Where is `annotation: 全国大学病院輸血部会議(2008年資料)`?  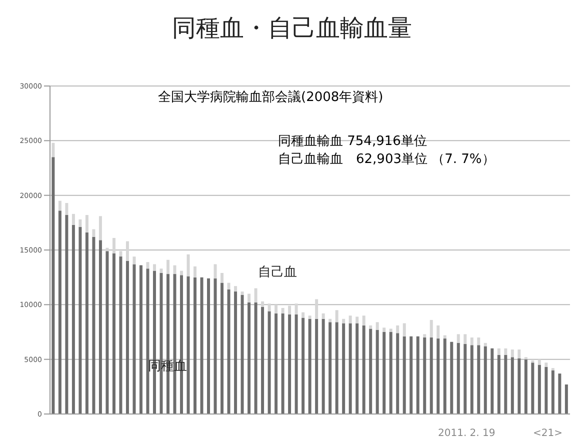
annotation: 全国大学病院輸血部会議(2008年資料) is located at coordinates (271, 97).